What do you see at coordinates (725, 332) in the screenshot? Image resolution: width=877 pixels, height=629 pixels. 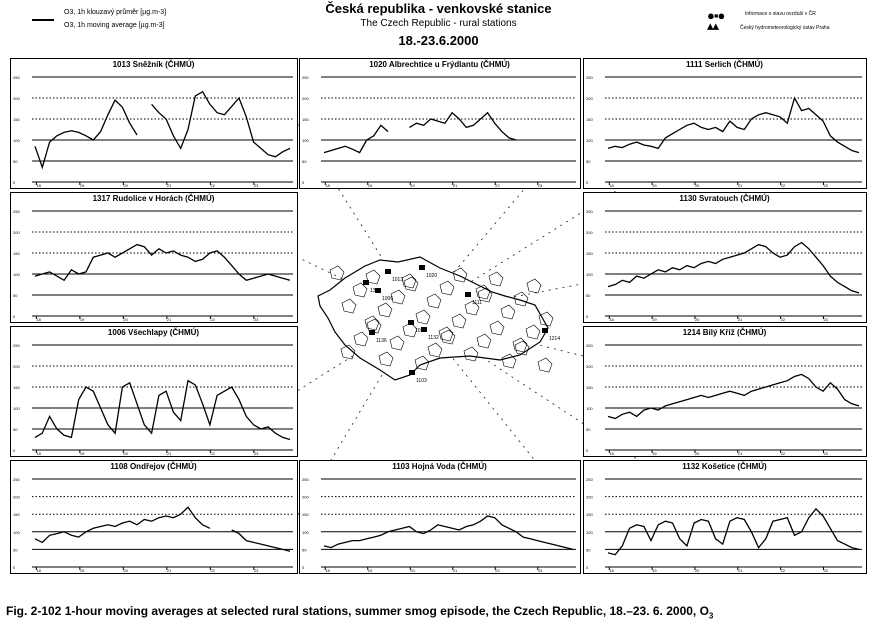 I see `panel-title: 1214 Bílý Kříž (ČHMÚ)` at bounding box center [725, 332].